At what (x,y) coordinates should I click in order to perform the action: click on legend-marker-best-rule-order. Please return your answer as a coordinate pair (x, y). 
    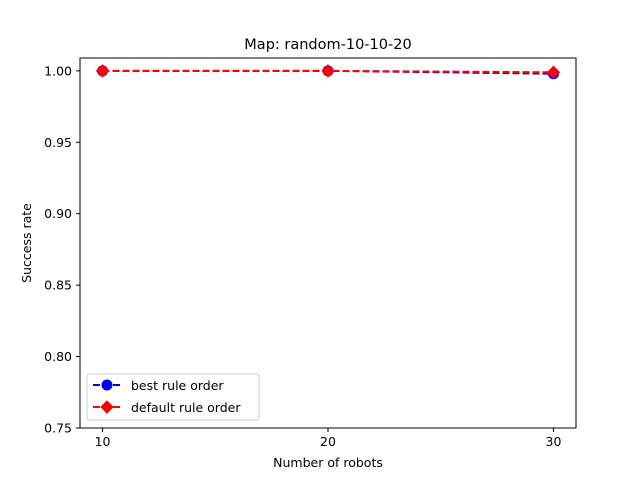
    Looking at the image, I should click on (107, 385).